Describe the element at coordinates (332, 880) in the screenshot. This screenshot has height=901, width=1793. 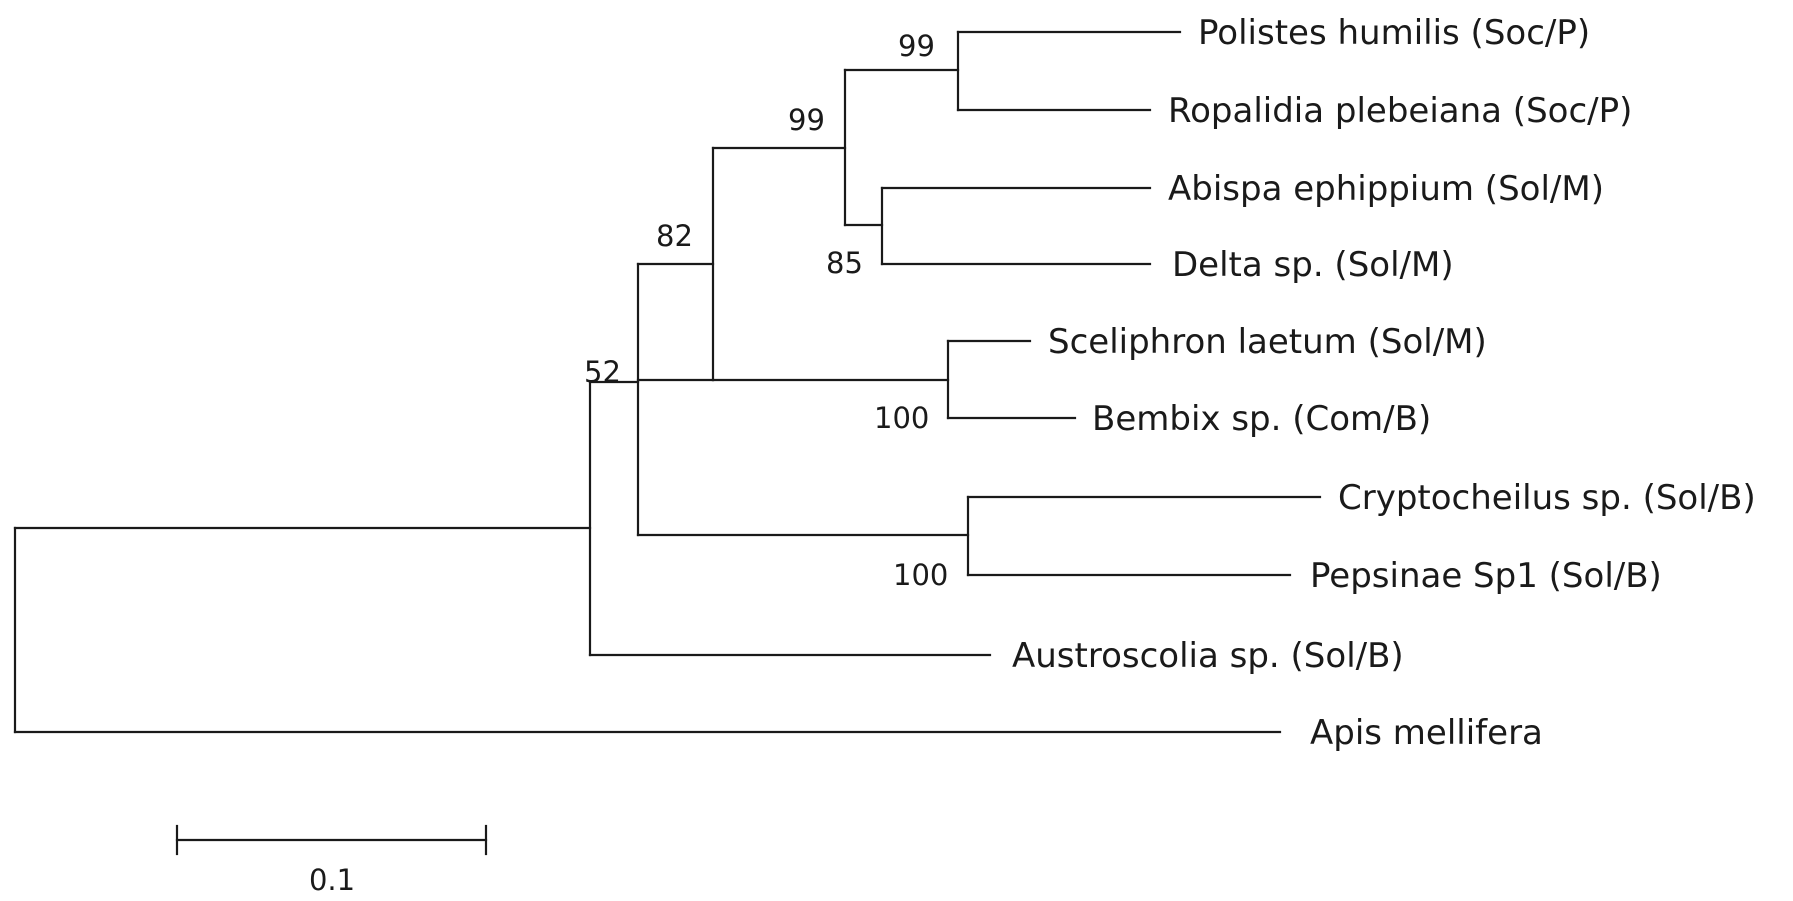
I see `scale-bar-label: 0.1` at that location.